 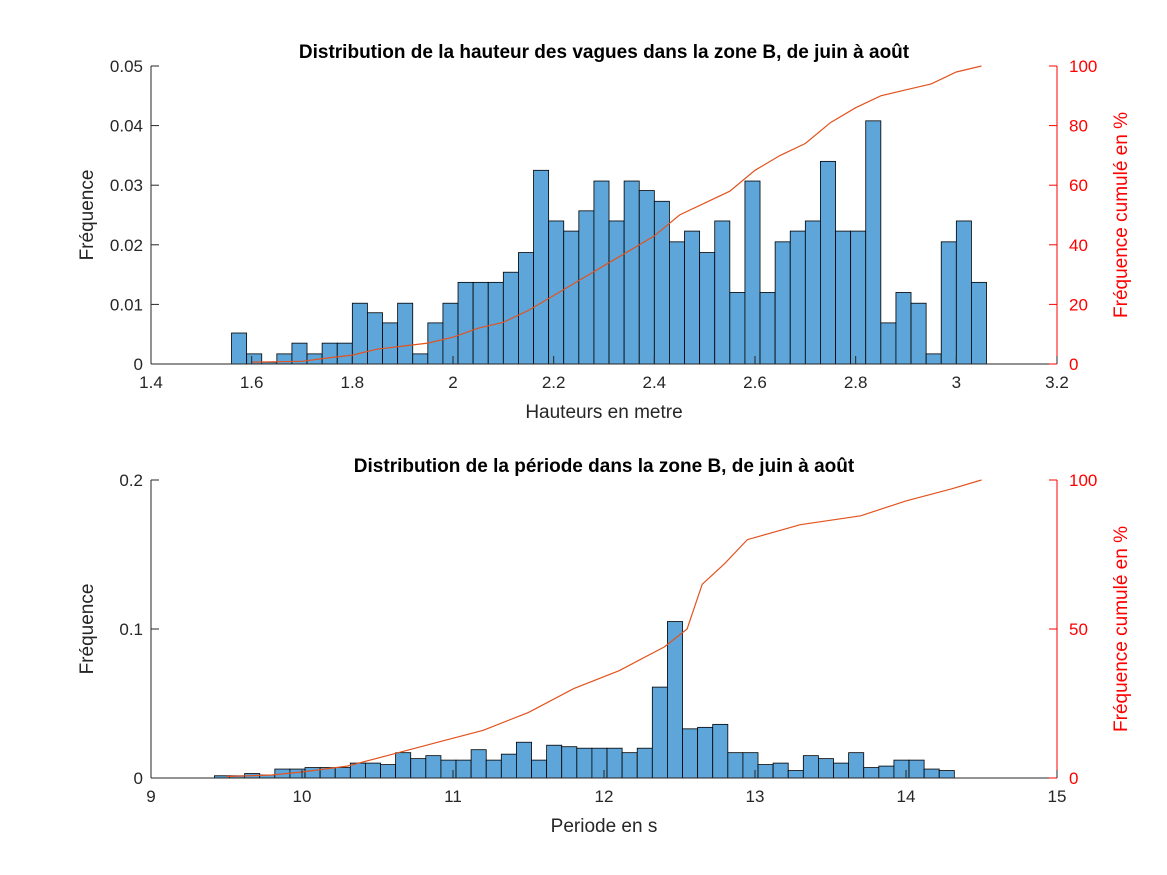 I want to click on x-axis-label: Periode en s, so click(x=604, y=826).